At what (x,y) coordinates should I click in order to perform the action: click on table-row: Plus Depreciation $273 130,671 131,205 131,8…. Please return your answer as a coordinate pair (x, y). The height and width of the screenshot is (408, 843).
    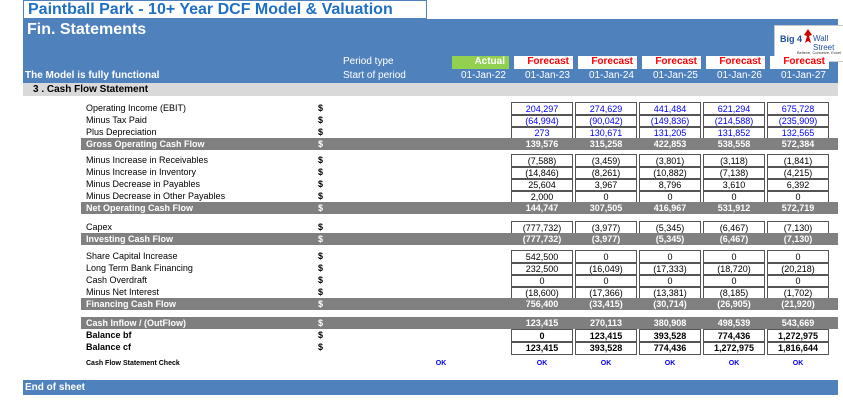
    Looking at the image, I should click on (430, 133).